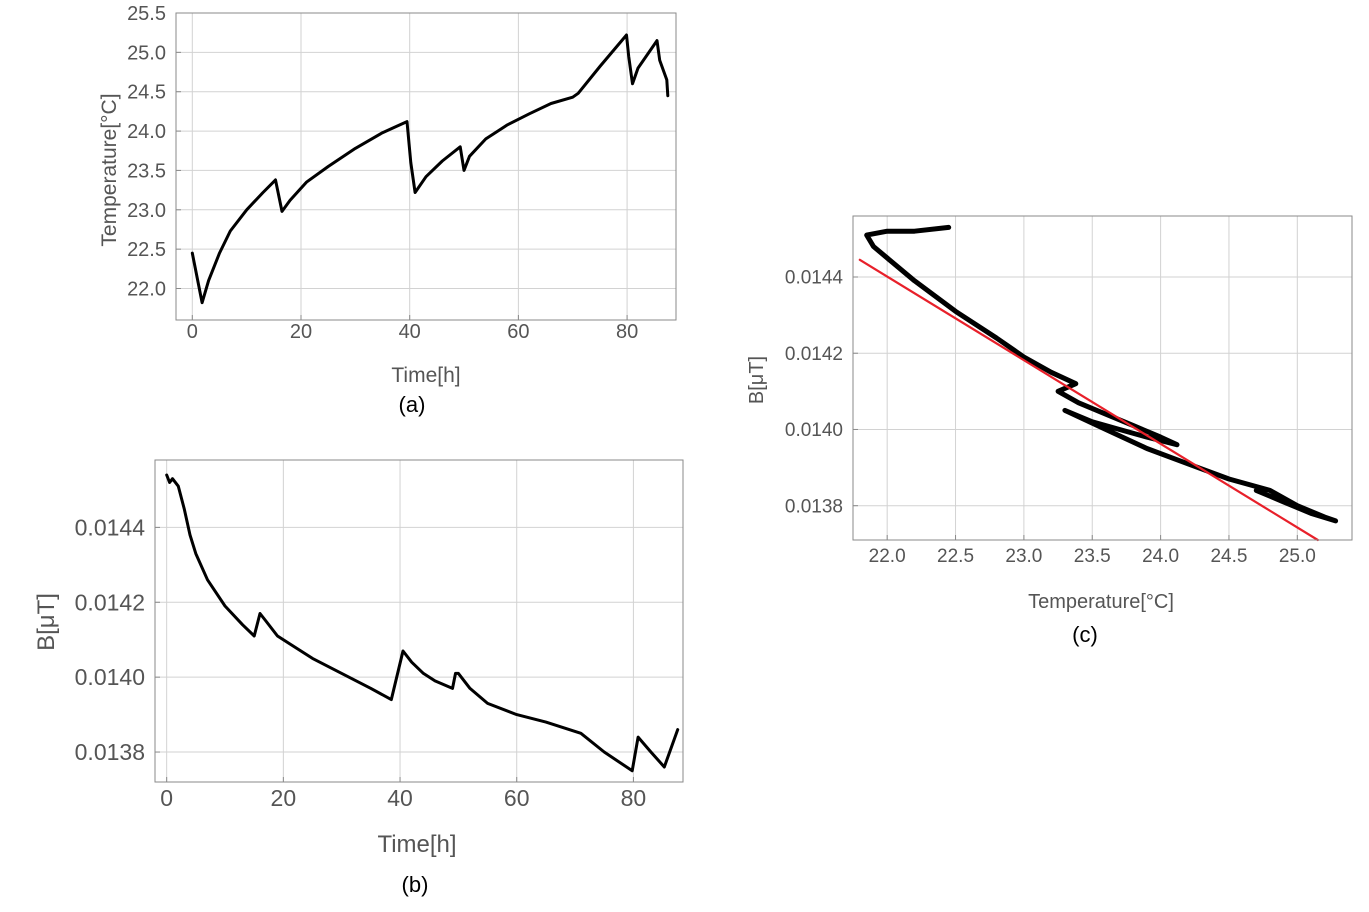 The height and width of the screenshot is (912, 1369). What do you see at coordinates (166, 798) in the screenshot?
I see `panel-b-xtick-label-0: 0` at bounding box center [166, 798].